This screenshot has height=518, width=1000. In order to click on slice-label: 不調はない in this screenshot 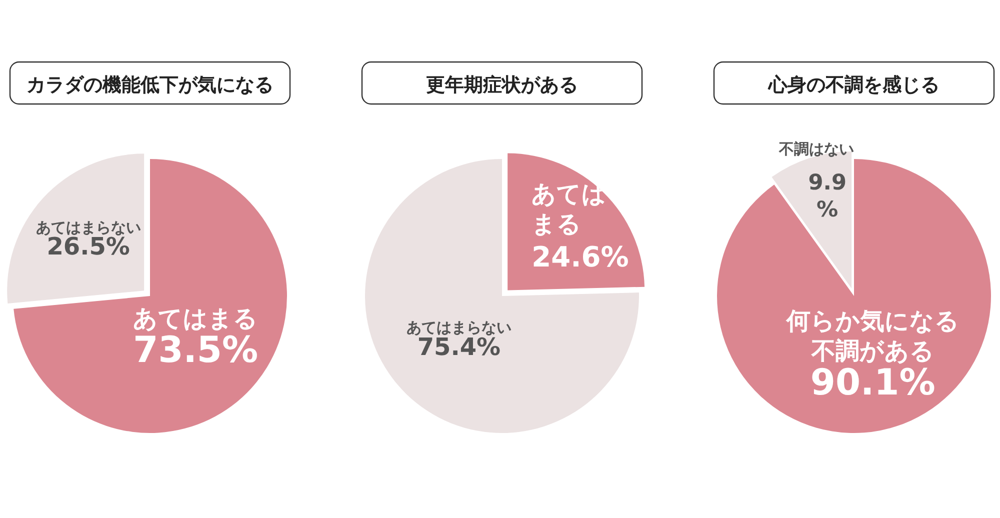, I will do `click(816, 149)`.